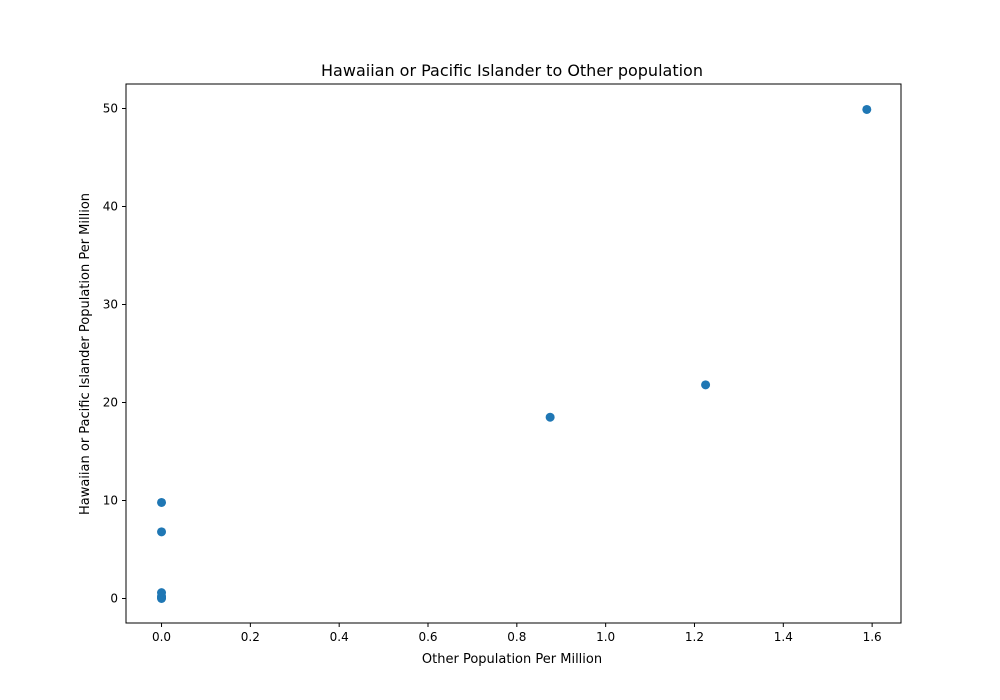 The width and height of the screenshot is (1000, 700). I want to click on x-axis-ticks: 0.0 0.2 0.4 0.6 0.8 1.0 1.2 1.4 1.6, so click(517, 633).